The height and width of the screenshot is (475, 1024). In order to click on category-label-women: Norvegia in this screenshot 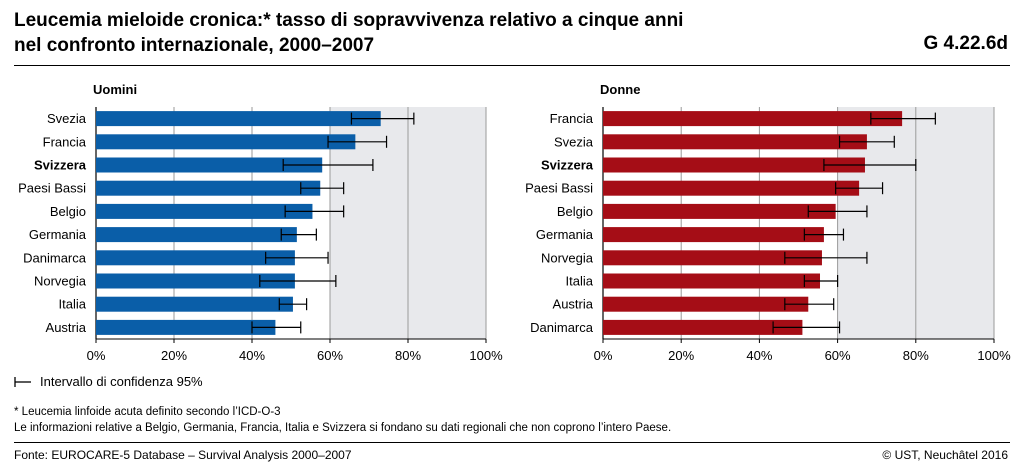, I will do `click(567, 257)`.